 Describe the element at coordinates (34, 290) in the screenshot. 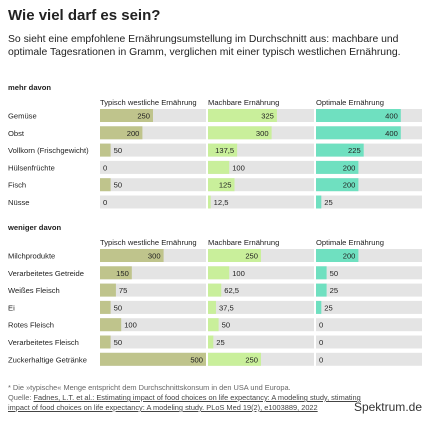

I see `category-label: Weißes Fleisch` at that location.